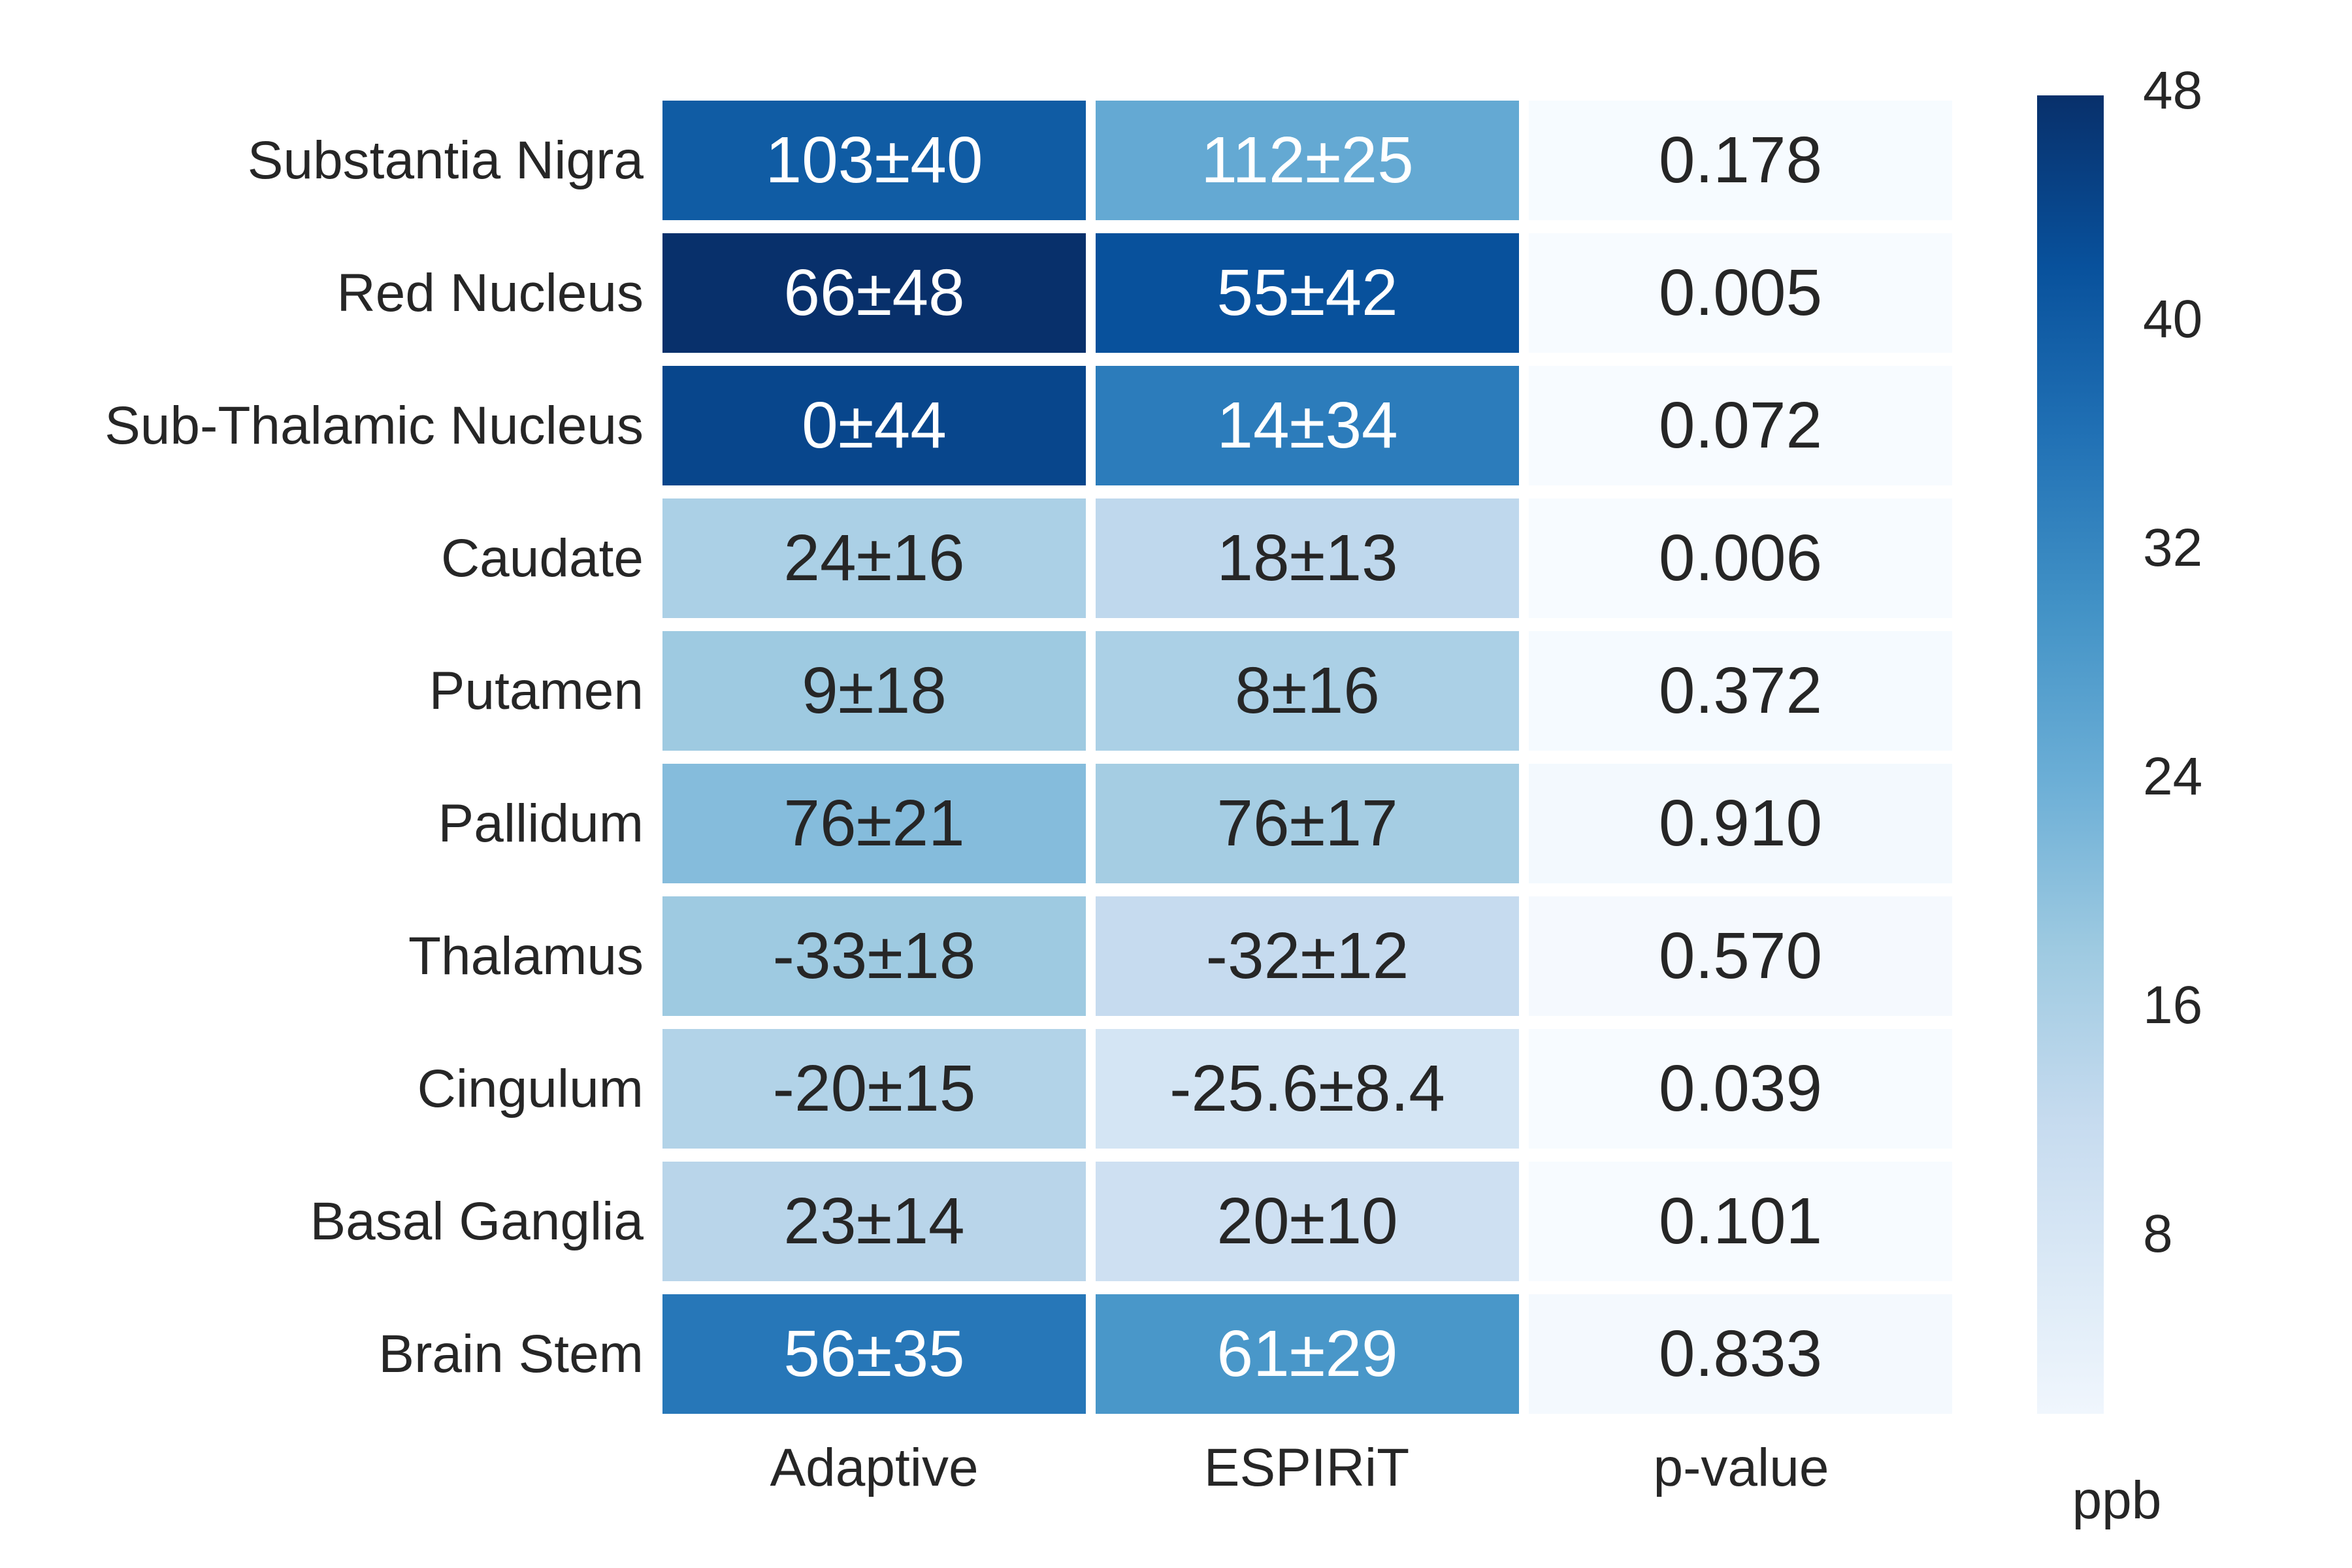  Describe the element at coordinates (874, 293) in the screenshot. I see `heatmap-cell: 66±48` at that location.